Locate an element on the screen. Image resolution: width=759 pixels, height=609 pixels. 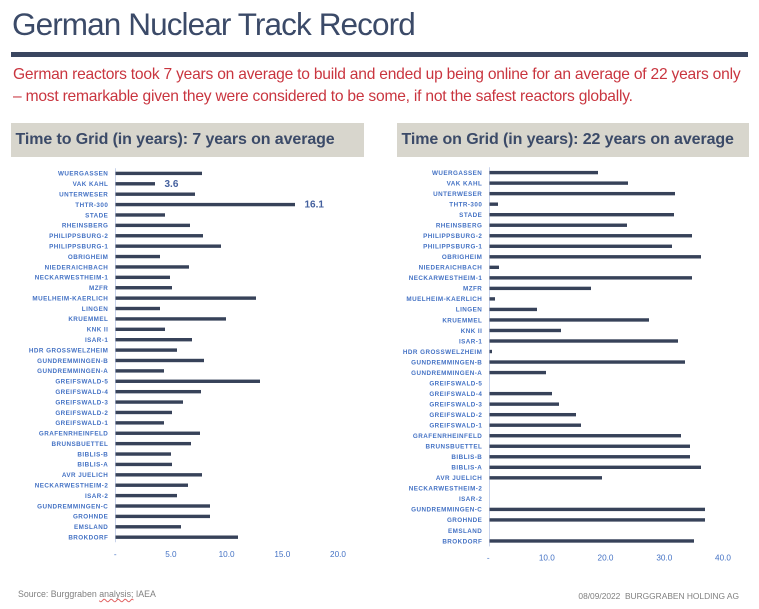
svg-text: 3.6 is located at coordinates (172, 184).